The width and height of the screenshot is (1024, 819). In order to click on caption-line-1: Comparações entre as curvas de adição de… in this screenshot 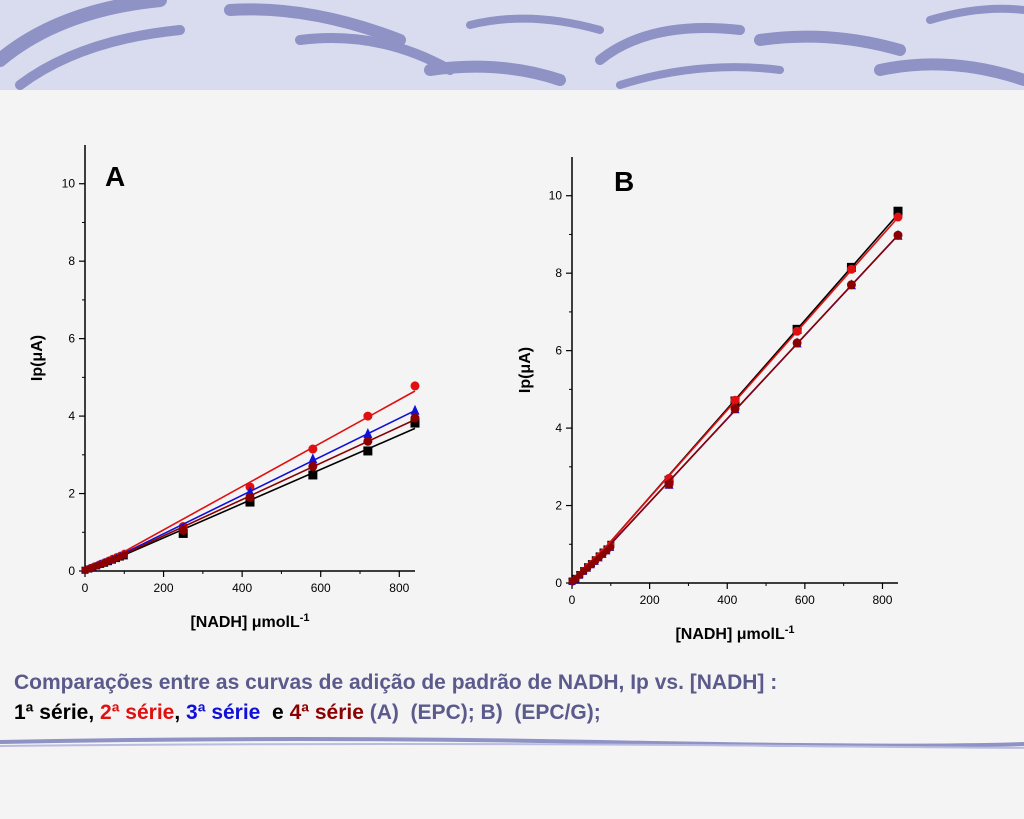, I will do `click(396, 682)`.